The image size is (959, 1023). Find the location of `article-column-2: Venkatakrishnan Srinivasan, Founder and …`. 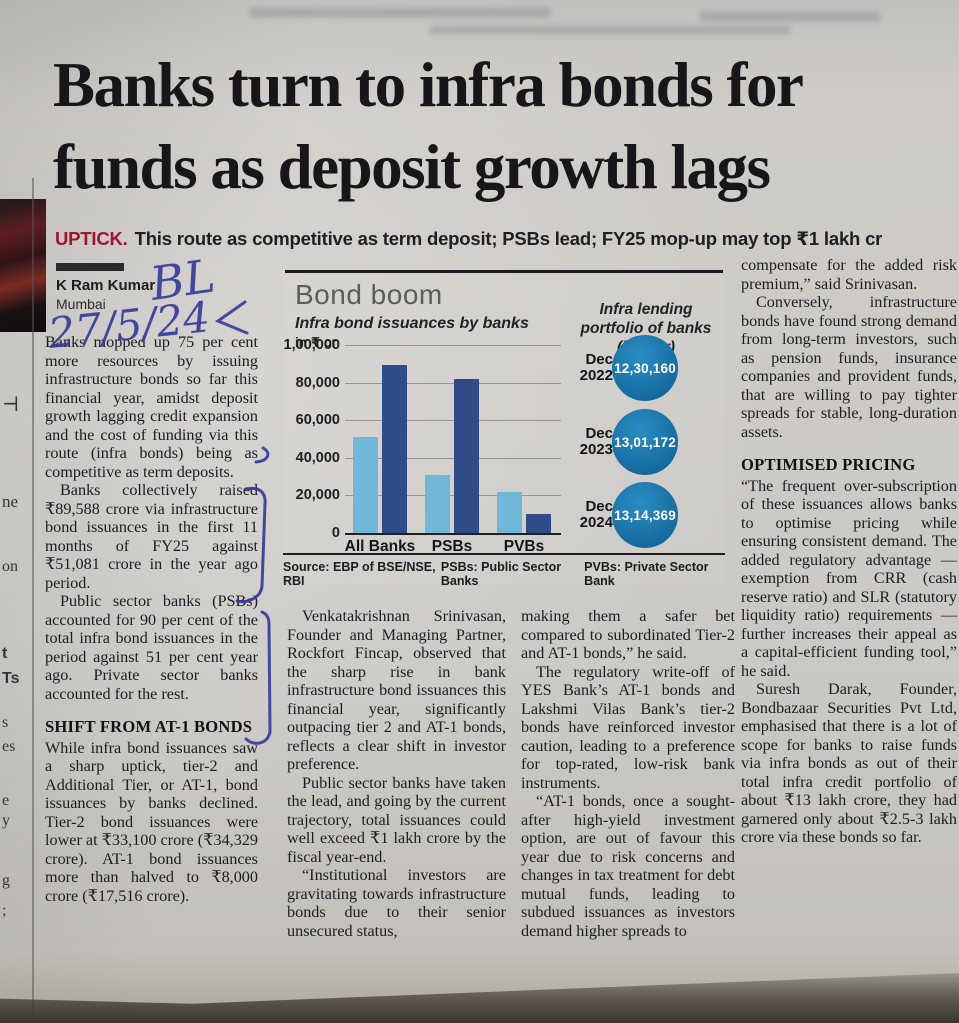

article-column-2: Venkatakrishnan Srinivasan, Founder and … is located at coordinates (396, 773).